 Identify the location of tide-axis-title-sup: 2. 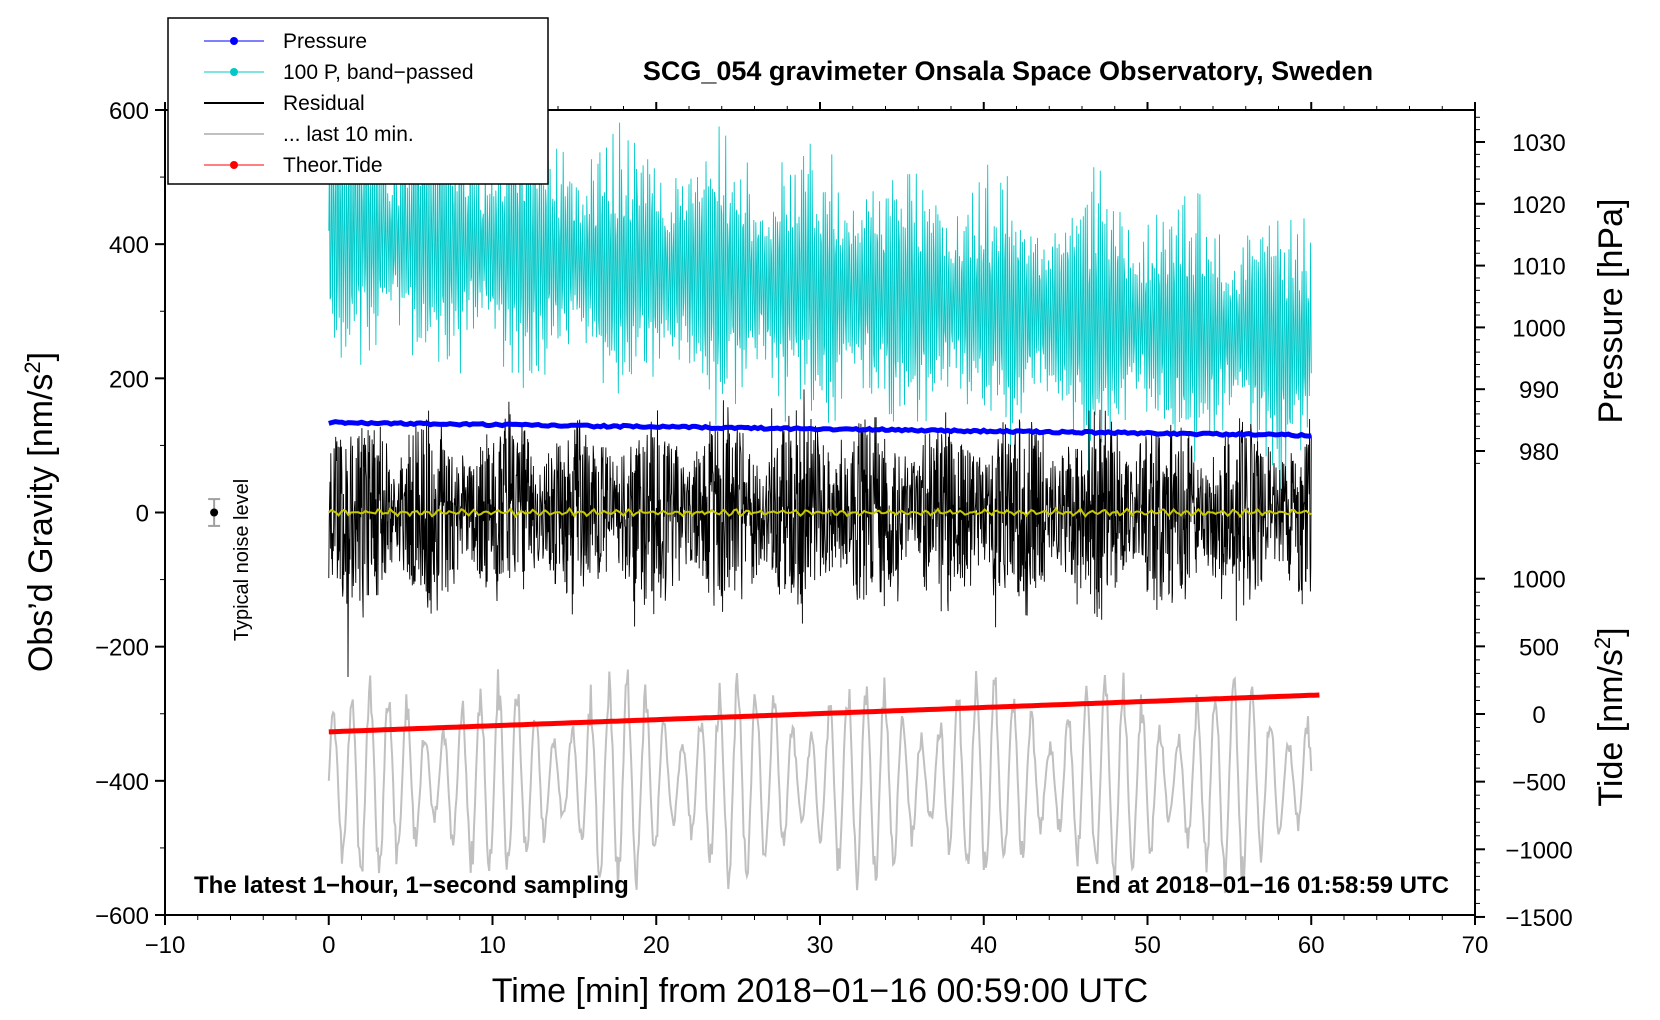
(1602, 643).